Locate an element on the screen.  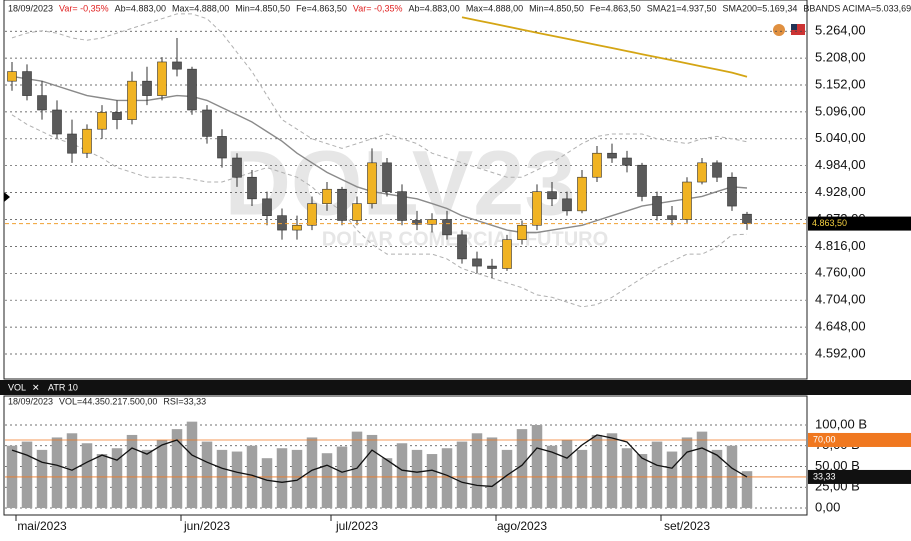
y-tick-label: 5.152,00 is located at coordinates (840, 83).